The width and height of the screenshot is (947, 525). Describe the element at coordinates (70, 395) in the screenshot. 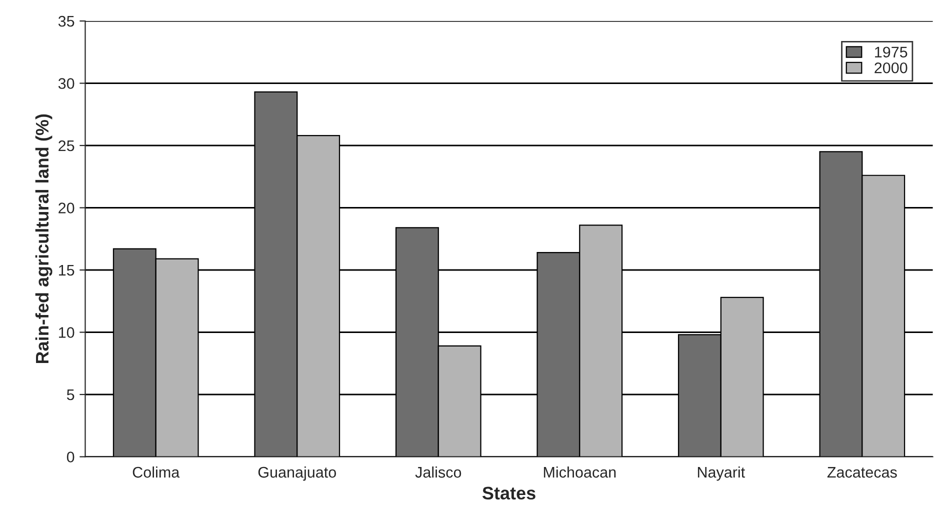

I see `y-tick-label: 5` at that location.